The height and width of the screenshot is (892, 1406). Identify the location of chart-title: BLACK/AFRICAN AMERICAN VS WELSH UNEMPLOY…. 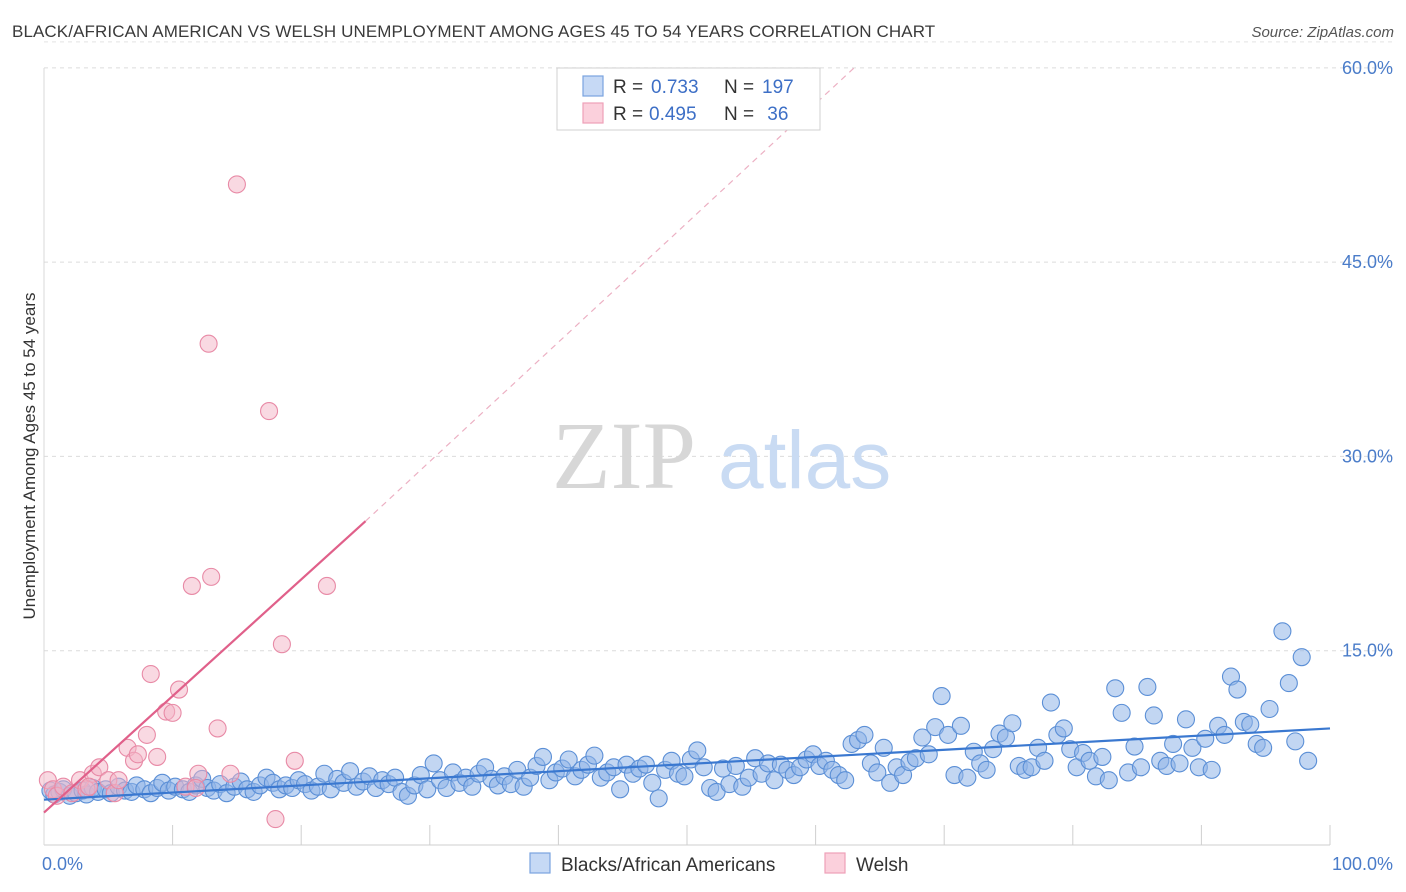
(474, 31).